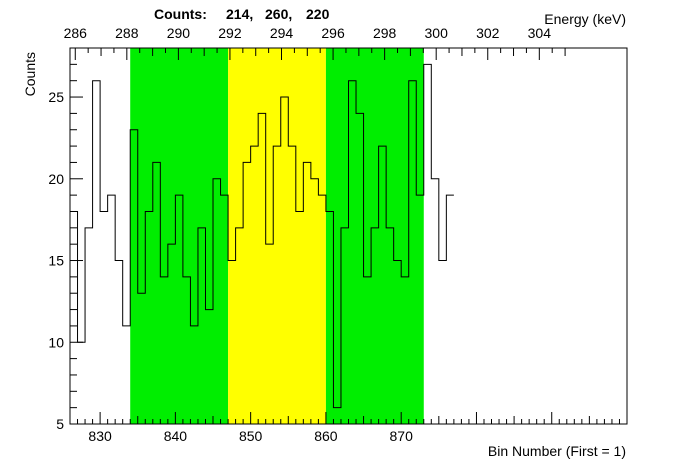  What do you see at coordinates (278, 14) in the screenshot?
I see `region-count-2: 260,` at bounding box center [278, 14].